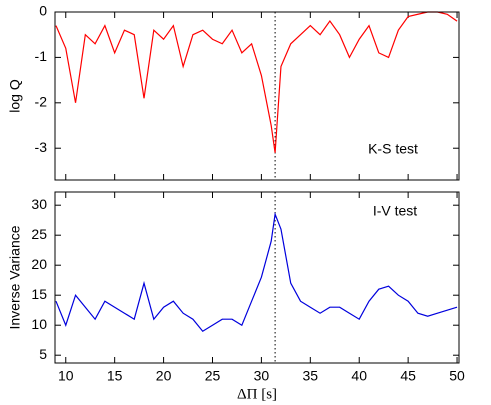 The image size is (491, 405). What do you see at coordinates (257, 394) in the screenshot?
I see `x-axis-label: ΔΠ [s]` at bounding box center [257, 394].